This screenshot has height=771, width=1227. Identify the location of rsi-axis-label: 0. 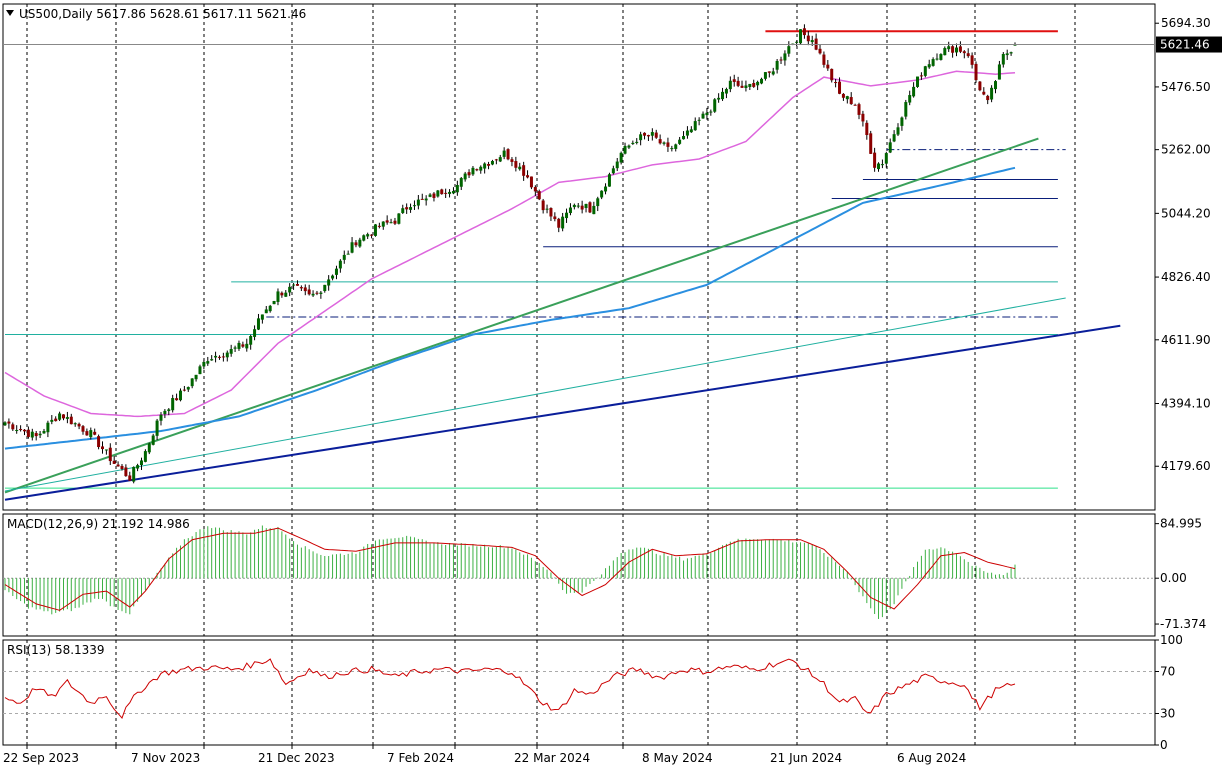
(1164, 745).